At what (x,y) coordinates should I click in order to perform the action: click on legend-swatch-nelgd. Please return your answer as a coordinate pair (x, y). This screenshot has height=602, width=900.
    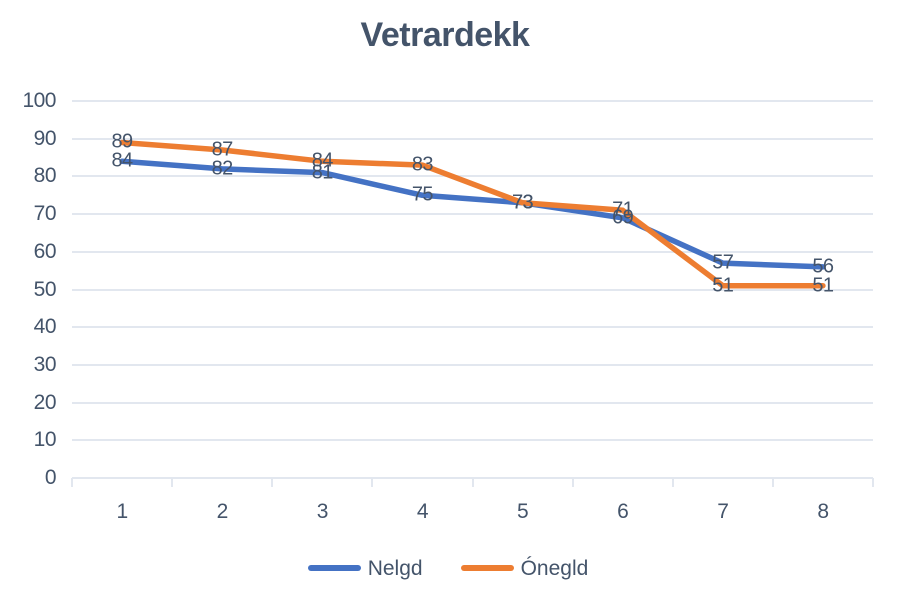
    Looking at the image, I should click on (334, 568).